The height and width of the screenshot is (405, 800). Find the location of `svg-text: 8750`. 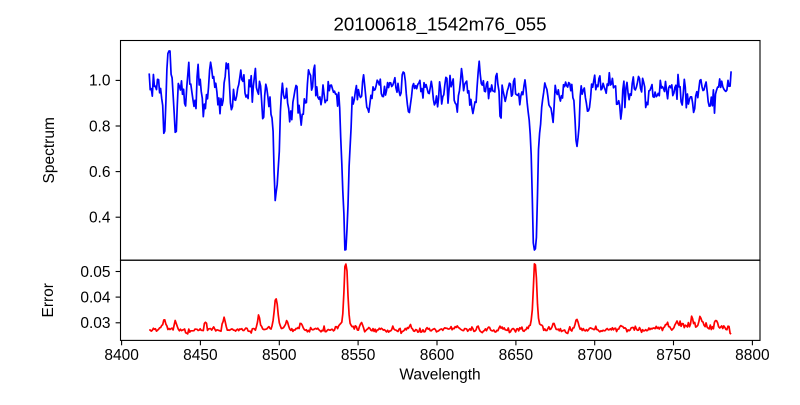

svg-text: 8750 is located at coordinates (673, 355).